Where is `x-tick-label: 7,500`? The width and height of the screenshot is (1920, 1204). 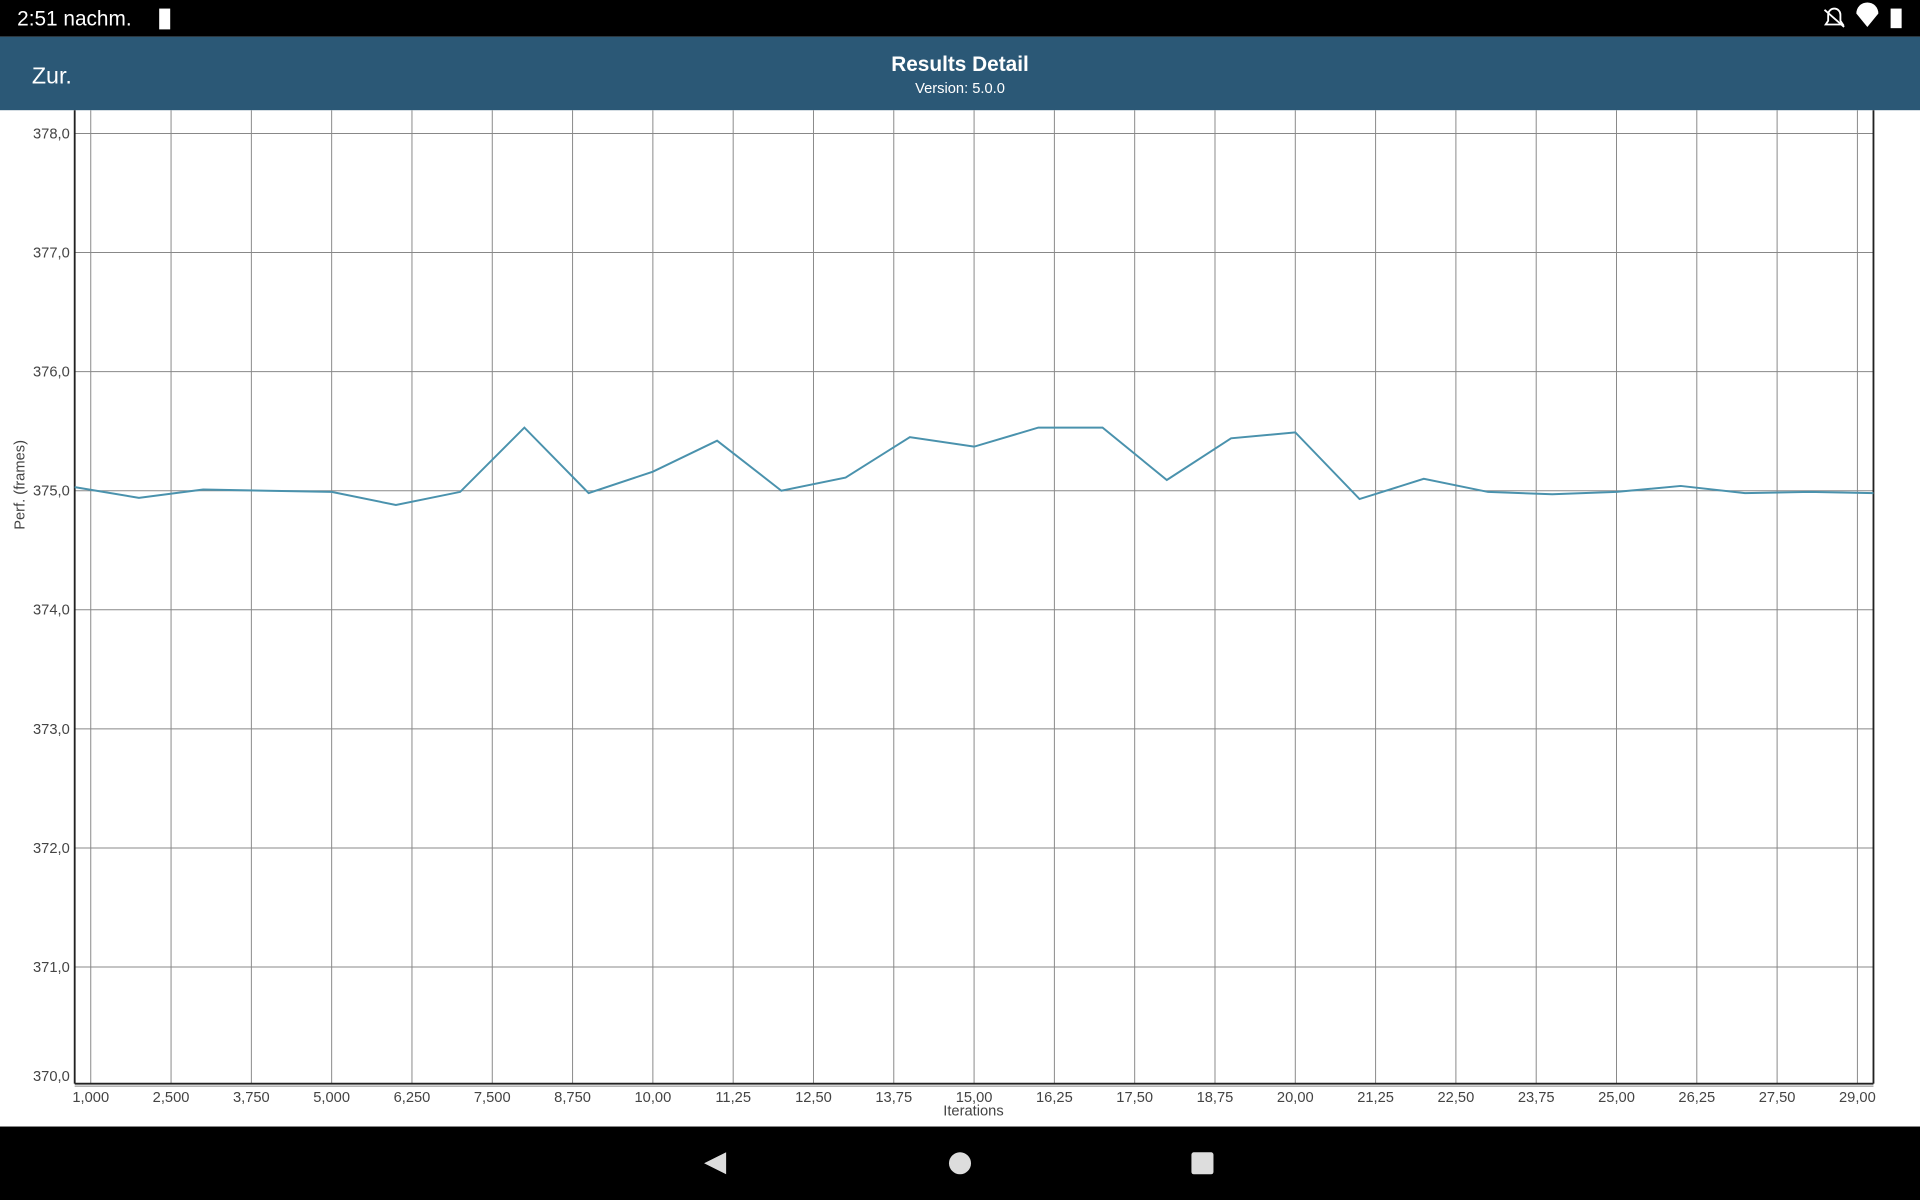 x-tick-label: 7,500 is located at coordinates (492, 1098).